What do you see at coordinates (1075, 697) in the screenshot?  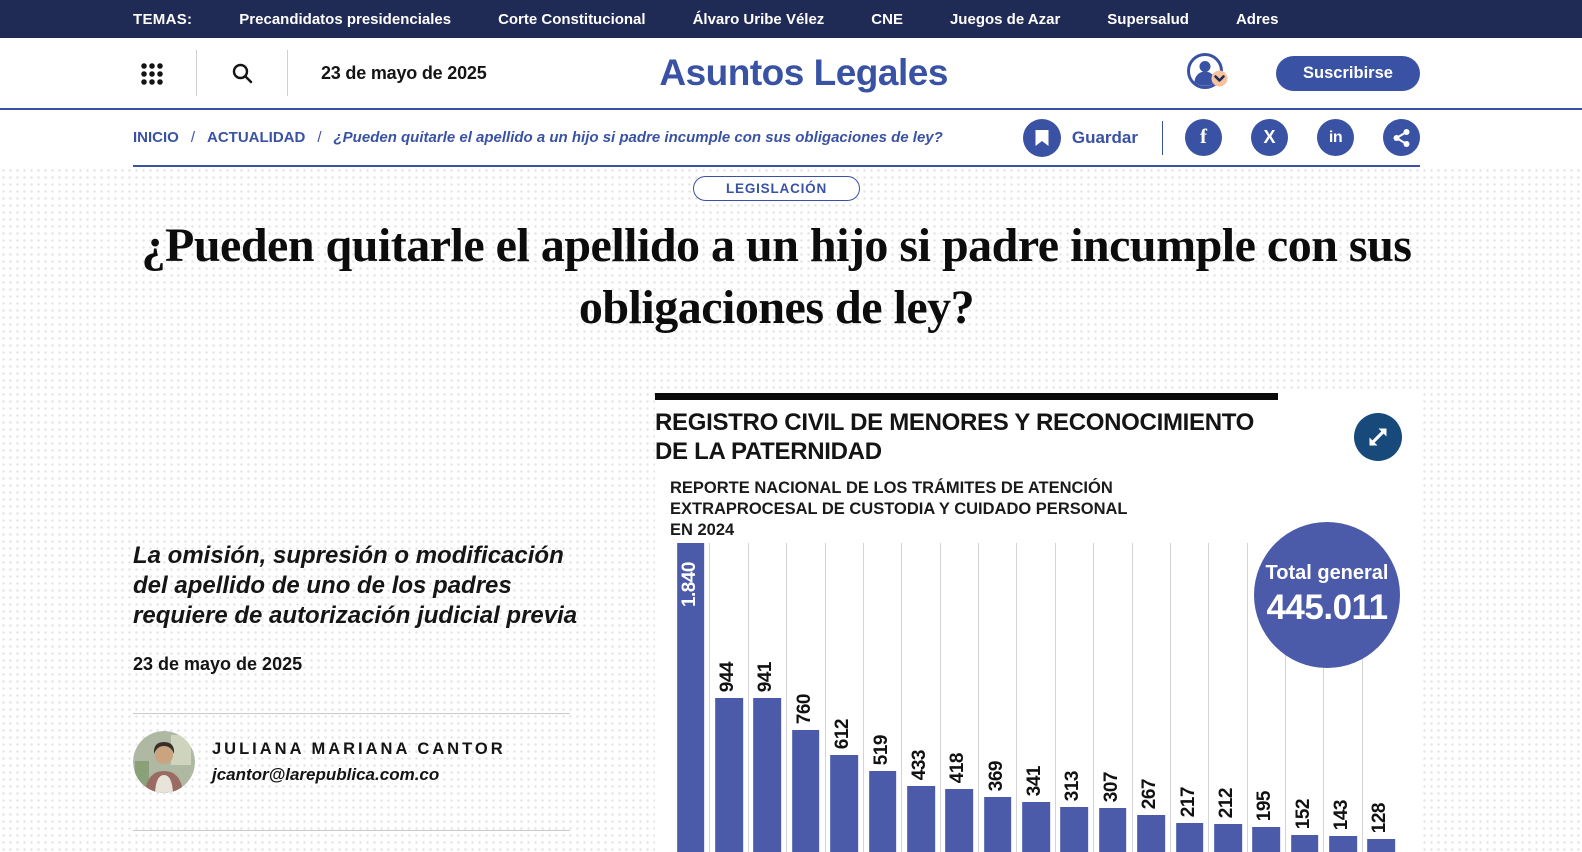 I see `bar-slot: 313` at bounding box center [1075, 697].